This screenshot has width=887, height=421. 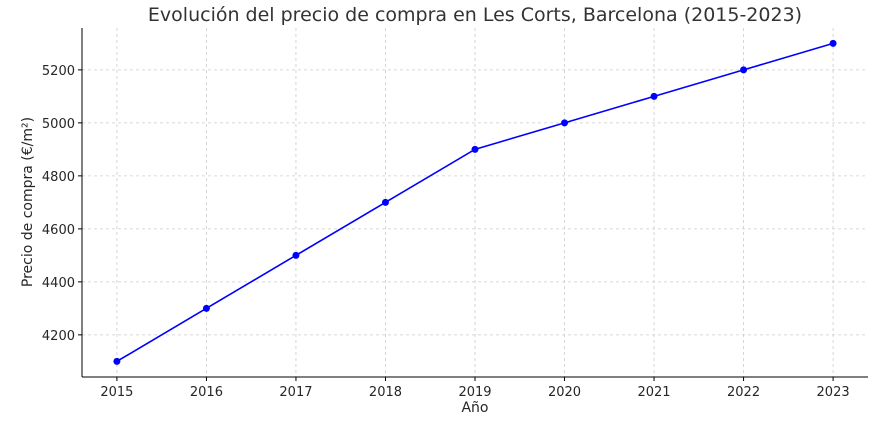 What do you see at coordinates (653, 392) in the screenshot?
I see `x-tick-label: 2021` at bounding box center [653, 392].